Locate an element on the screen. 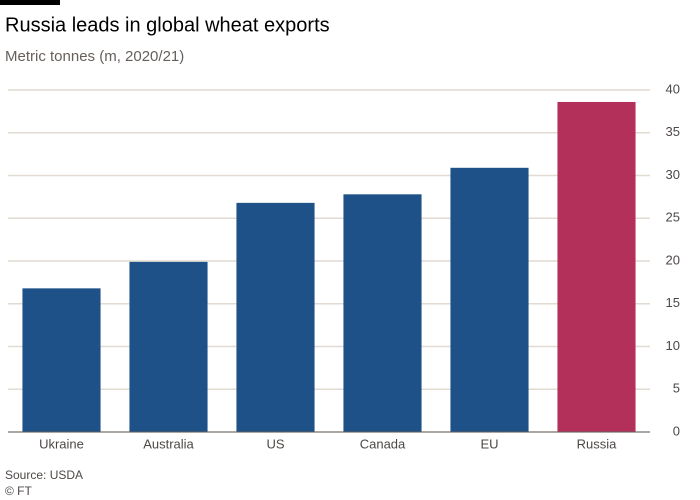 The height and width of the screenshot is (500, 700). y-tick-label: 5 is located at coordinates (676, 388).